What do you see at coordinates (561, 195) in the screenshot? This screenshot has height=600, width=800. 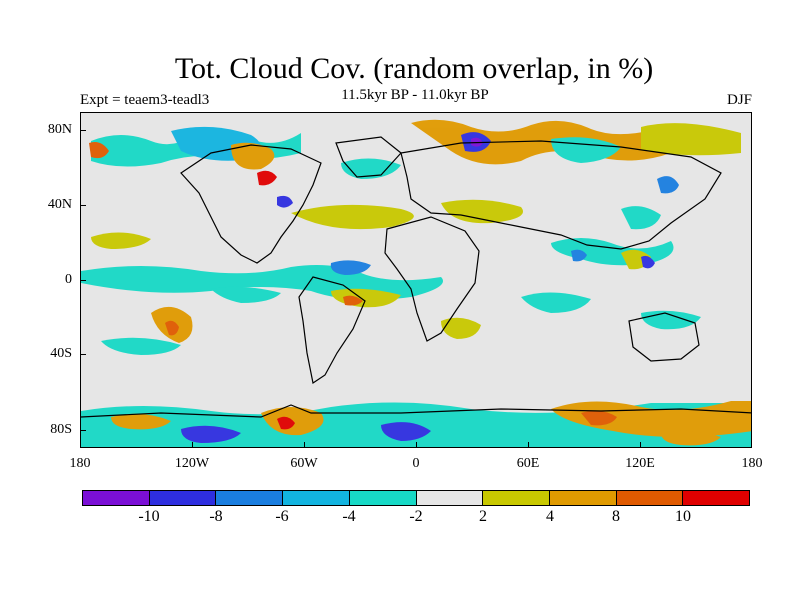 I see `coastline-eurasia` at bounding box center [561, 195].